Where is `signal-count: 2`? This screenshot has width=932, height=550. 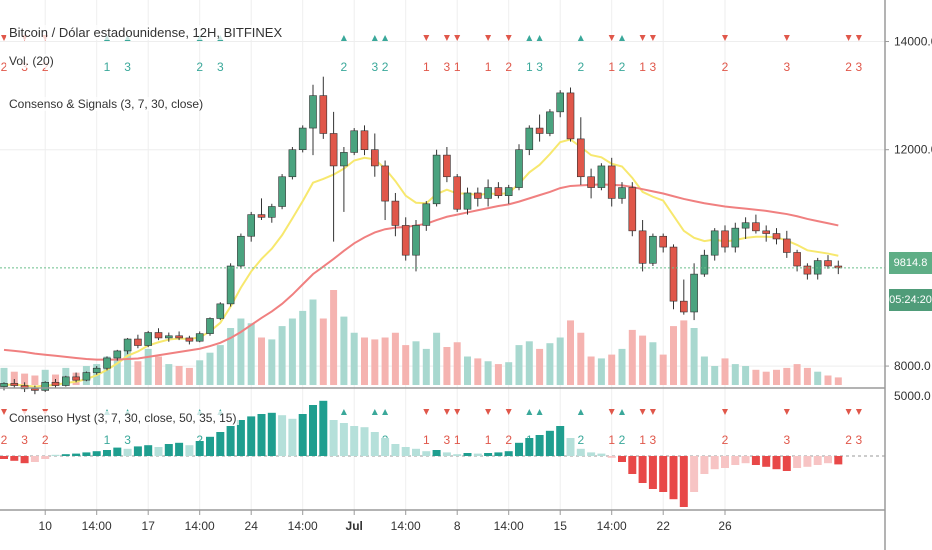
signal-count: 2 is located at coordinates (508, 67).